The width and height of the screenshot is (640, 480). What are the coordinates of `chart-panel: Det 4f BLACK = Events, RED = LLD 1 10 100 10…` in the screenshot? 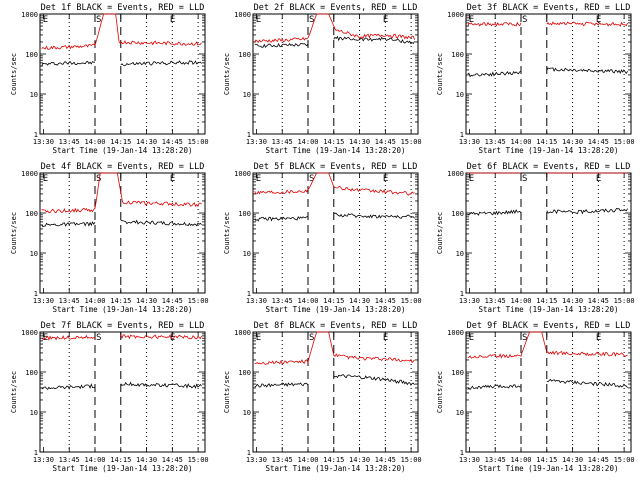 It's located at (109, 238).